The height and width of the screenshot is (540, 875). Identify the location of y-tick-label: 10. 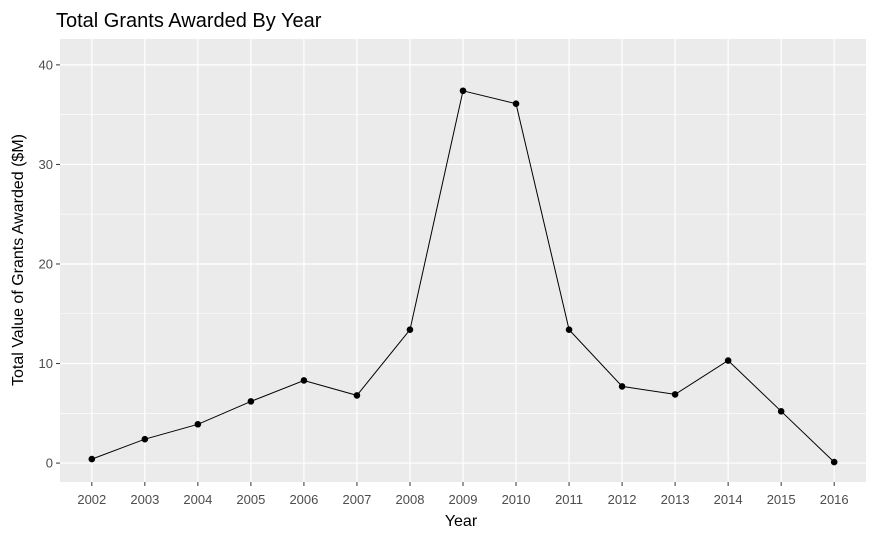
(46, 363).